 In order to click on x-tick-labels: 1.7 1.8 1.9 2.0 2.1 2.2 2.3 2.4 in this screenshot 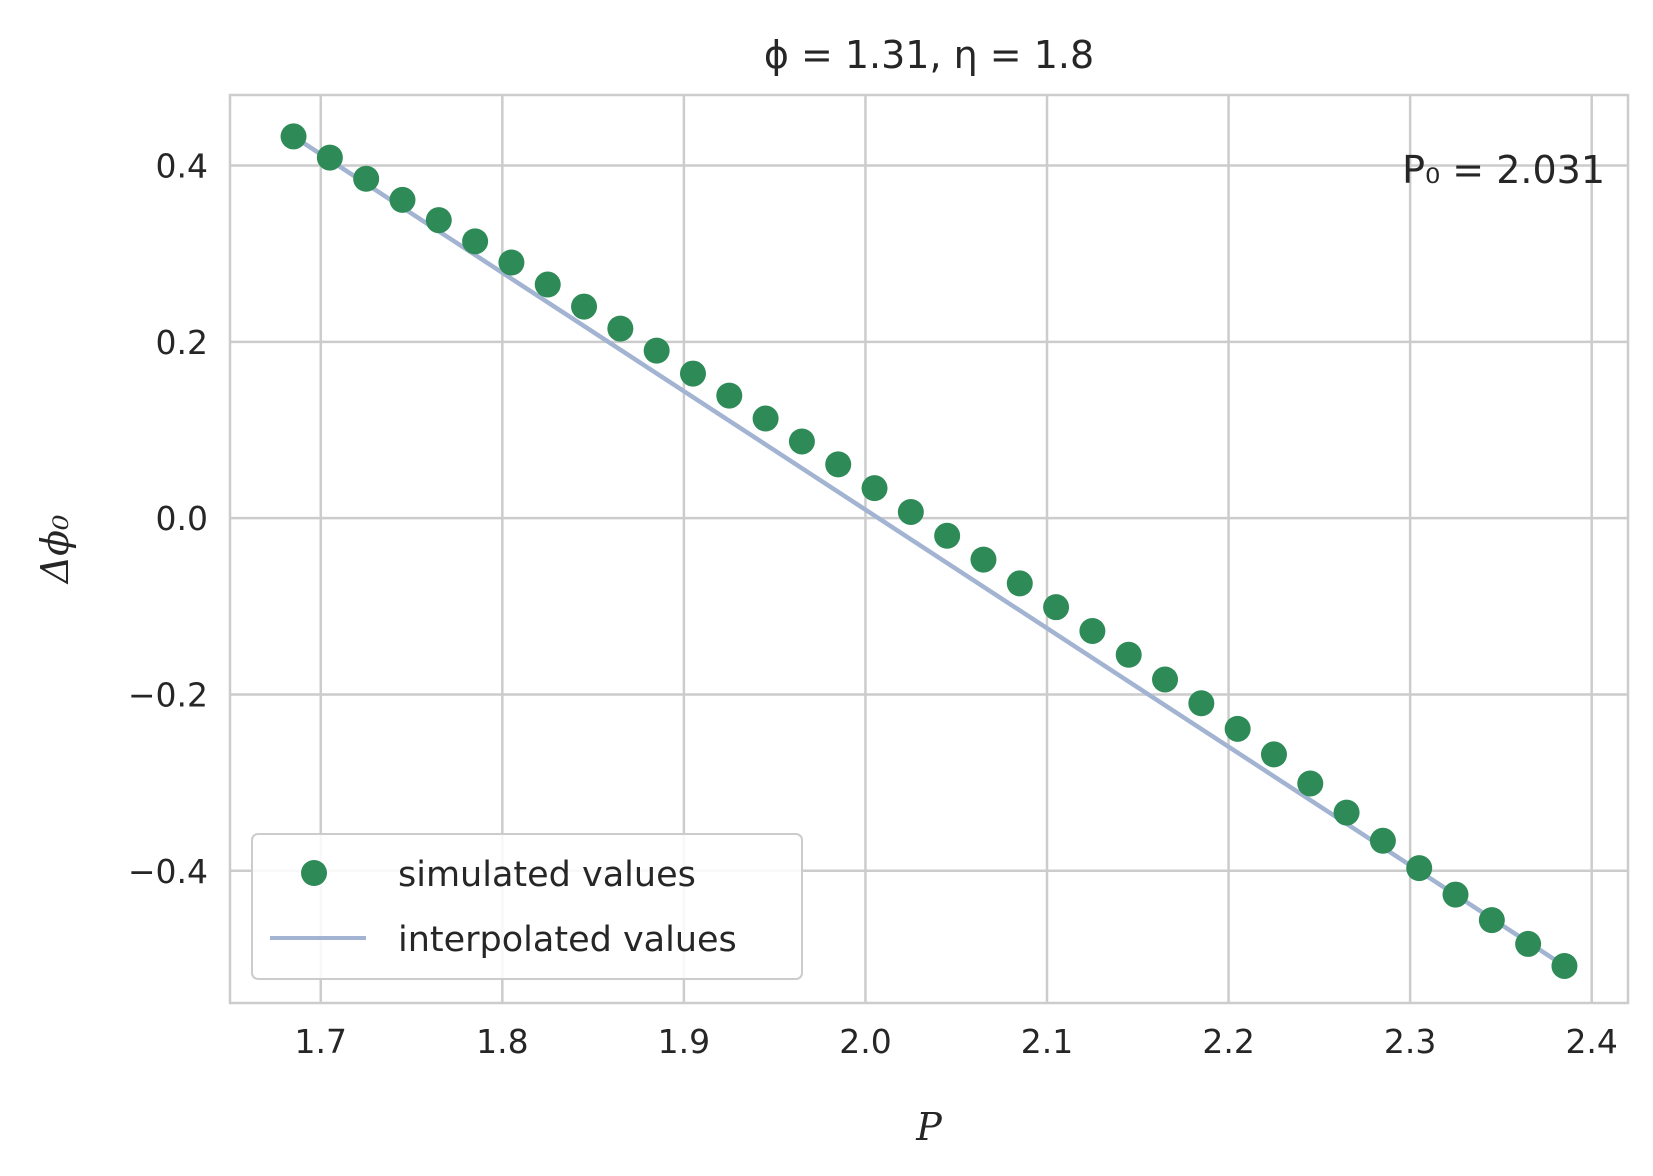, I will do `click(956, 1041)`.